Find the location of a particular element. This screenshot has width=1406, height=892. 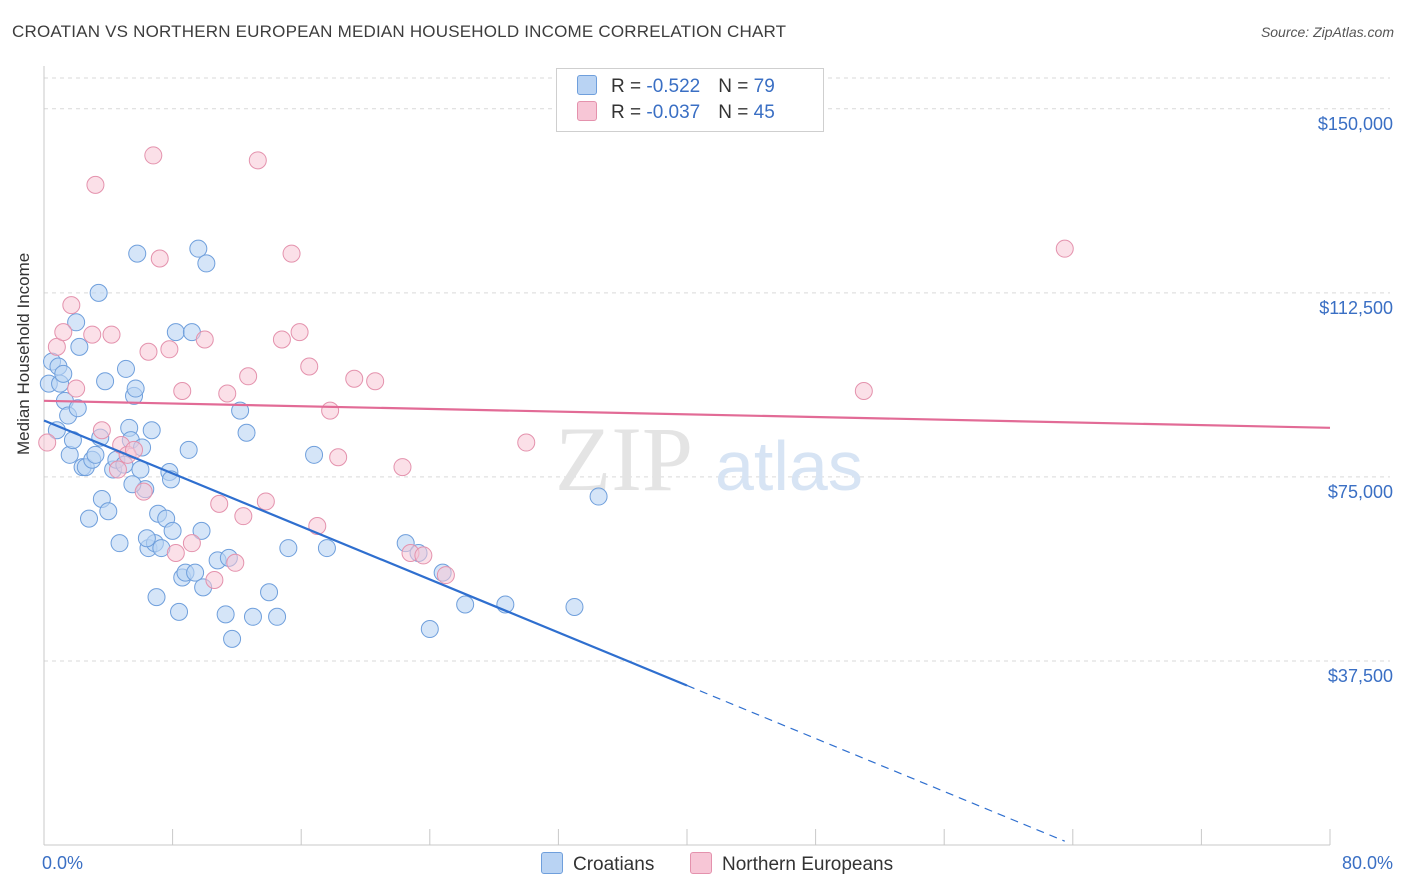

x-tick-label-min: 0.0% is located at coordinates (62, 863).